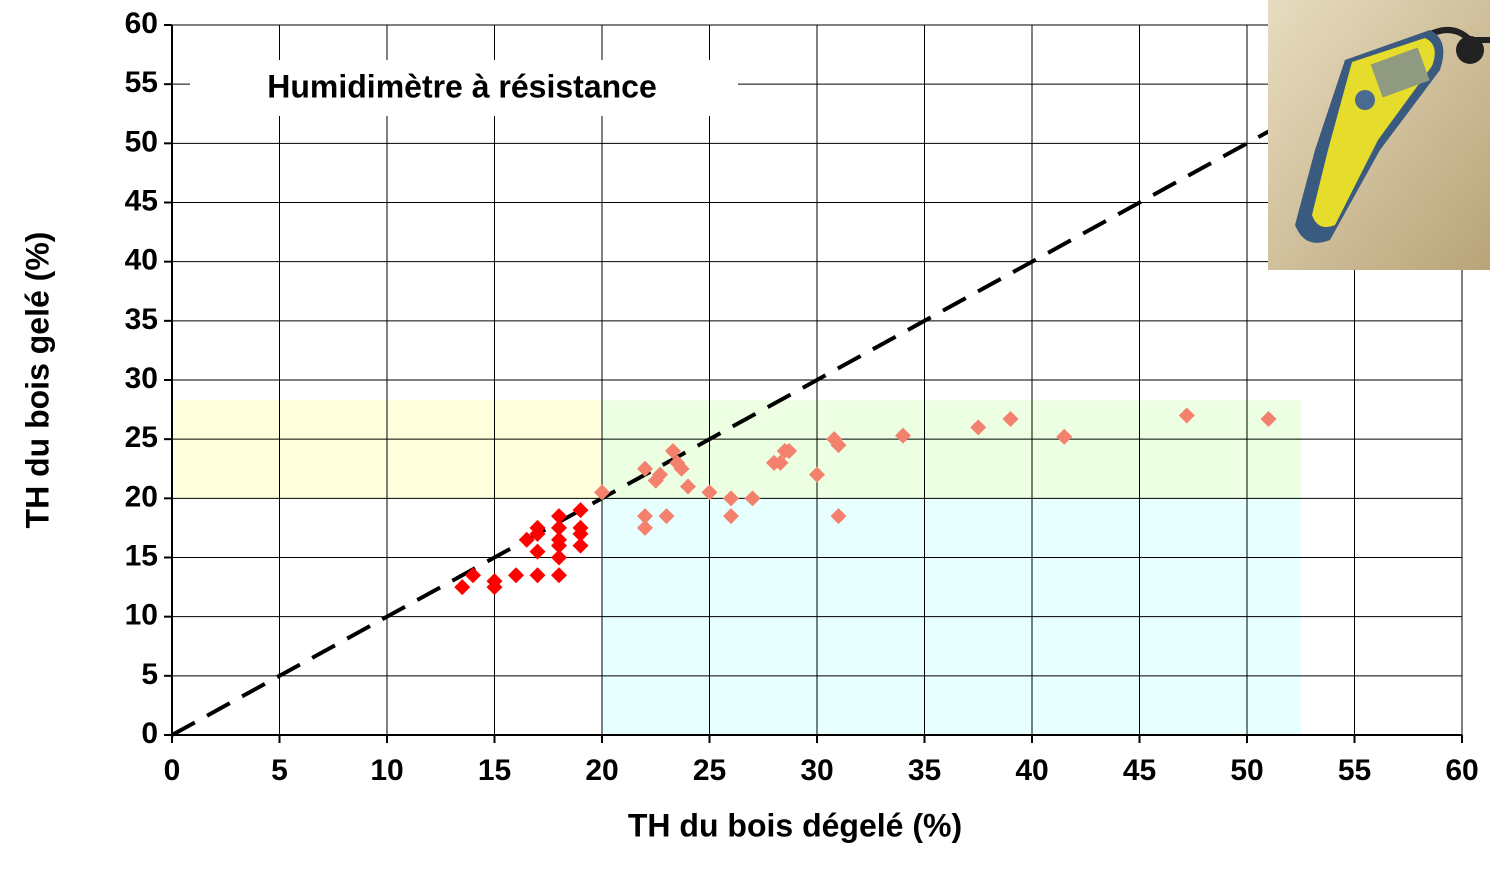 This screenshot has height=872, width=1490. I want to click on y-tick-label: 40, so click(141, 260).